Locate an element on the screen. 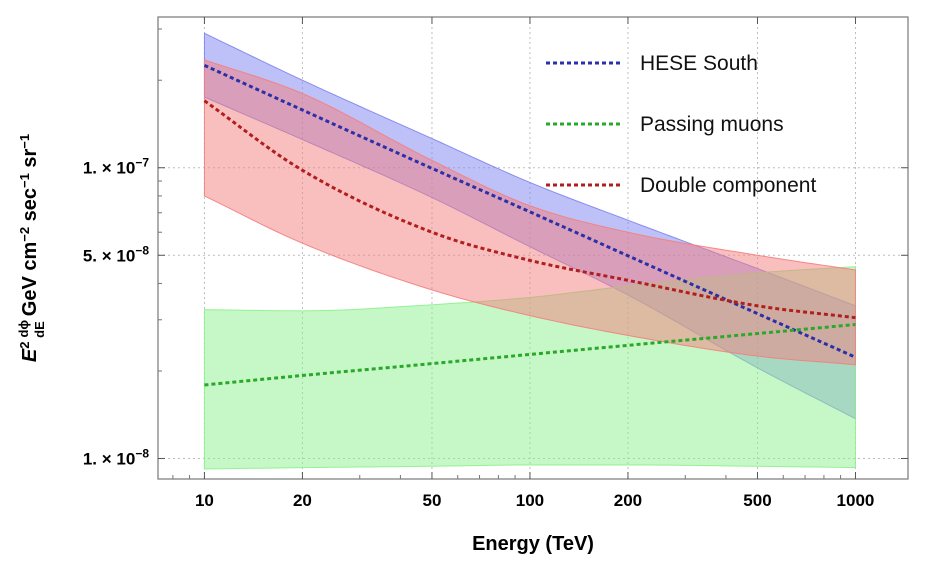  y-label-unit-b: sec is located at coordinates (30, 207).